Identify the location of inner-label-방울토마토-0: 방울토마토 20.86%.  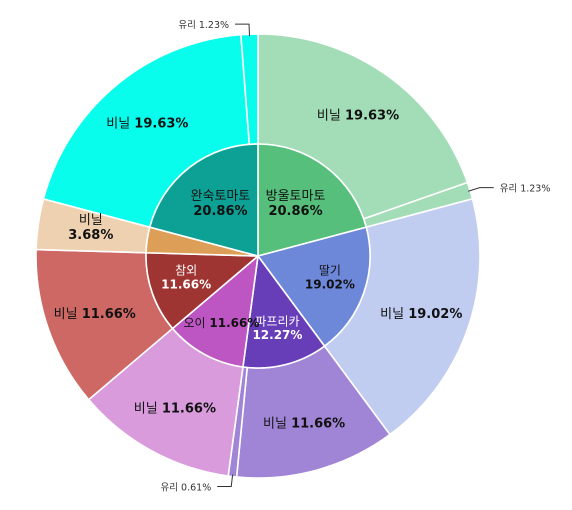
(296, 204).